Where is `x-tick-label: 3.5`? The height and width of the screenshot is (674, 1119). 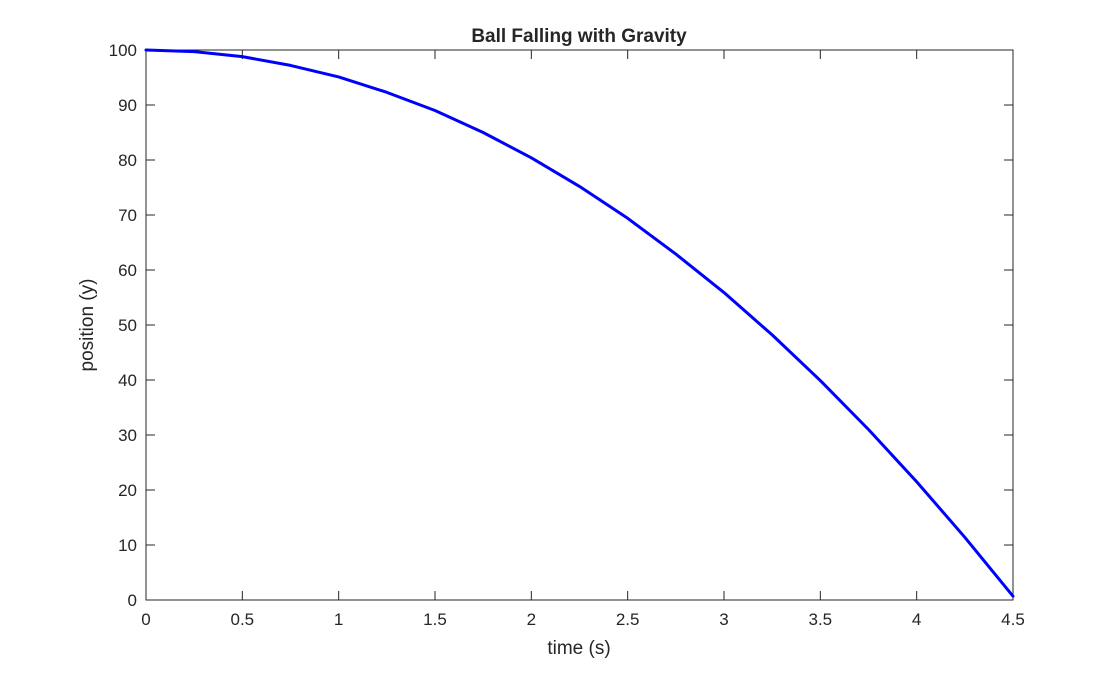 x-tick-label: 3.5 is located at coordinates (821, 619).